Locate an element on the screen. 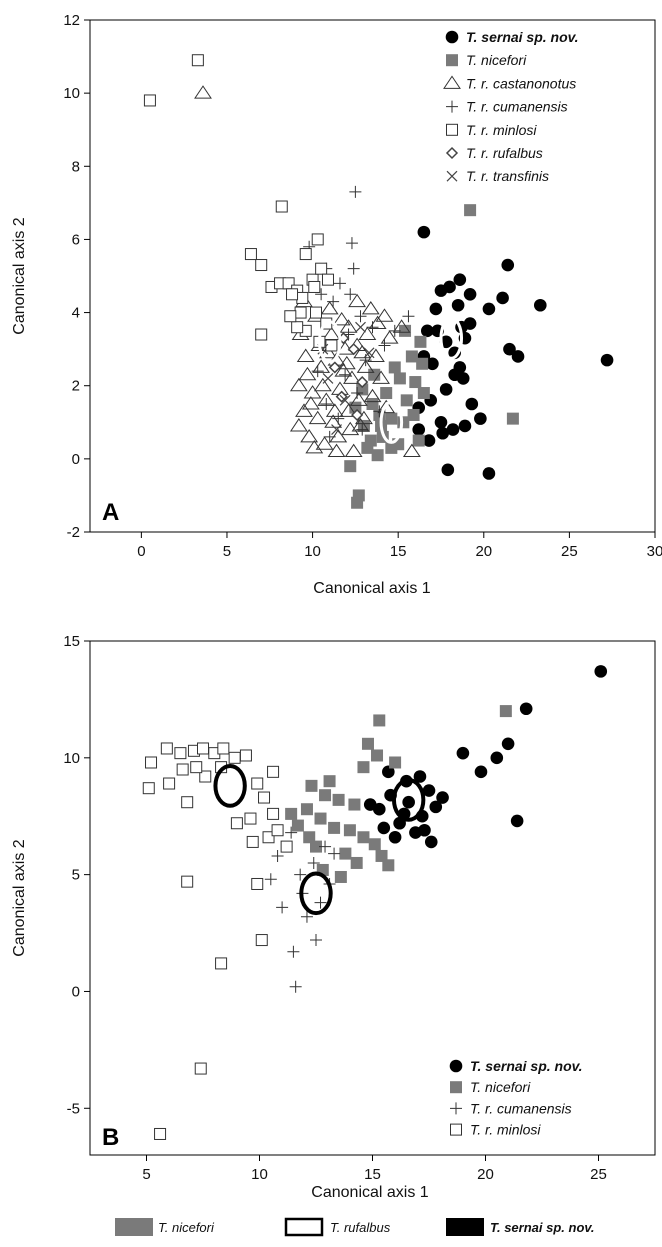 The height and width of the screenshot is (1247, 662). x-tick-label-b: 25 is located at coordinates (598, 1174).